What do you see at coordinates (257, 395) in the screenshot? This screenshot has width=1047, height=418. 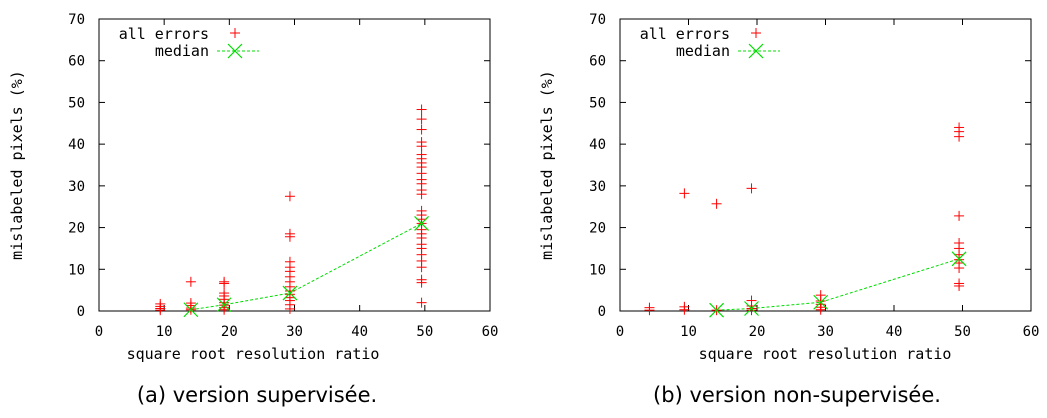 I see `figure-caption: (a) version supervisée.` at bounding box center [257, 395].